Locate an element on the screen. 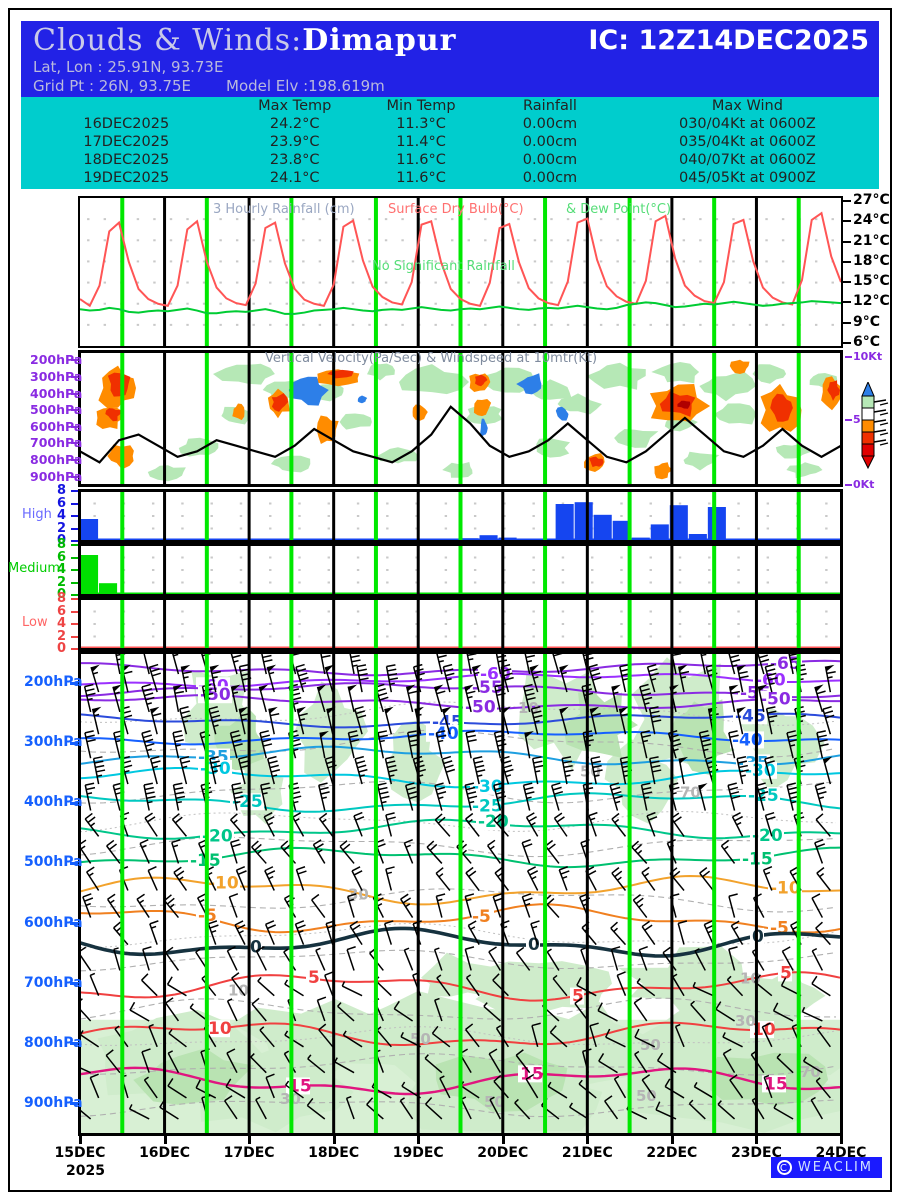 Image resolution: width=900 pixels, height=1200 pixels. temp-axis-label: 24°C is located at coordinates (871, 220).